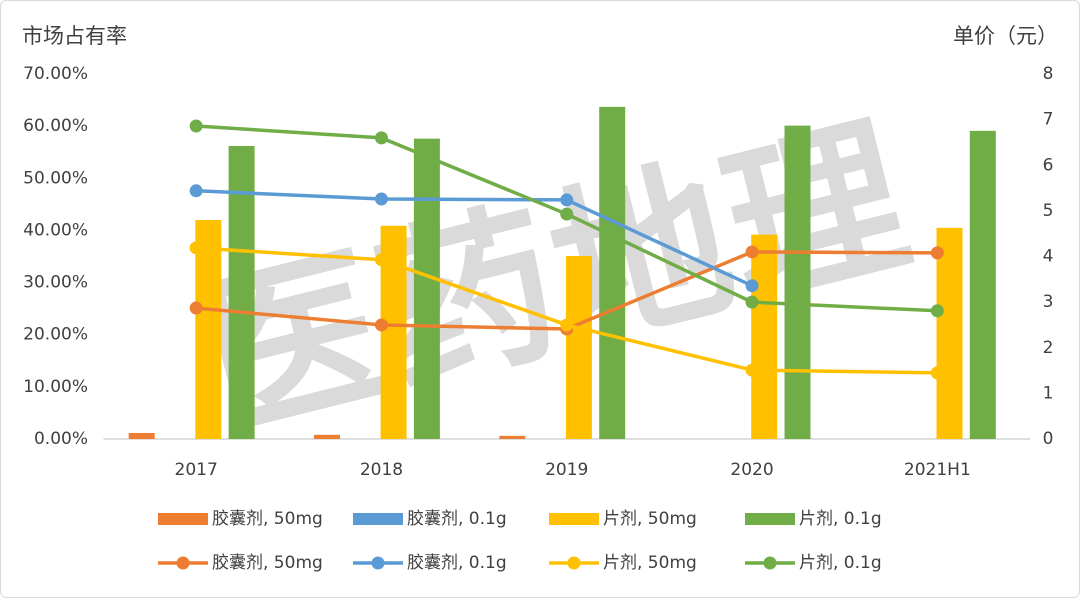 Image resolution: width=1080 pixels, height=598 pixels. Describe the element at coordinates (74, 36) in the screenshot. I see `y-axis-title: 市场占有率` at that location.